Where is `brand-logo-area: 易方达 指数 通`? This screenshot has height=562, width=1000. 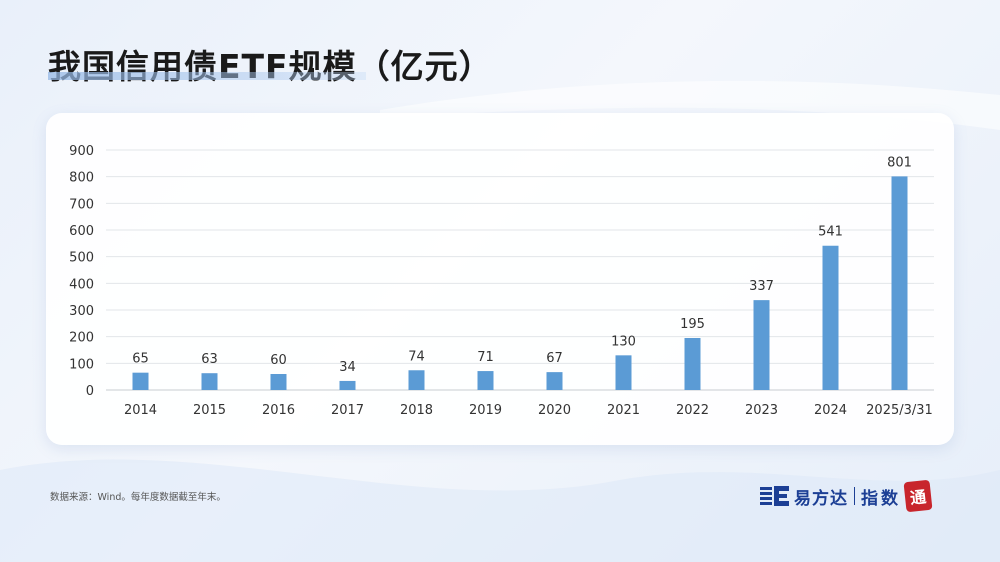 brand-logo-area: 易方达 指数 通 is located at coordinates (855, 496).